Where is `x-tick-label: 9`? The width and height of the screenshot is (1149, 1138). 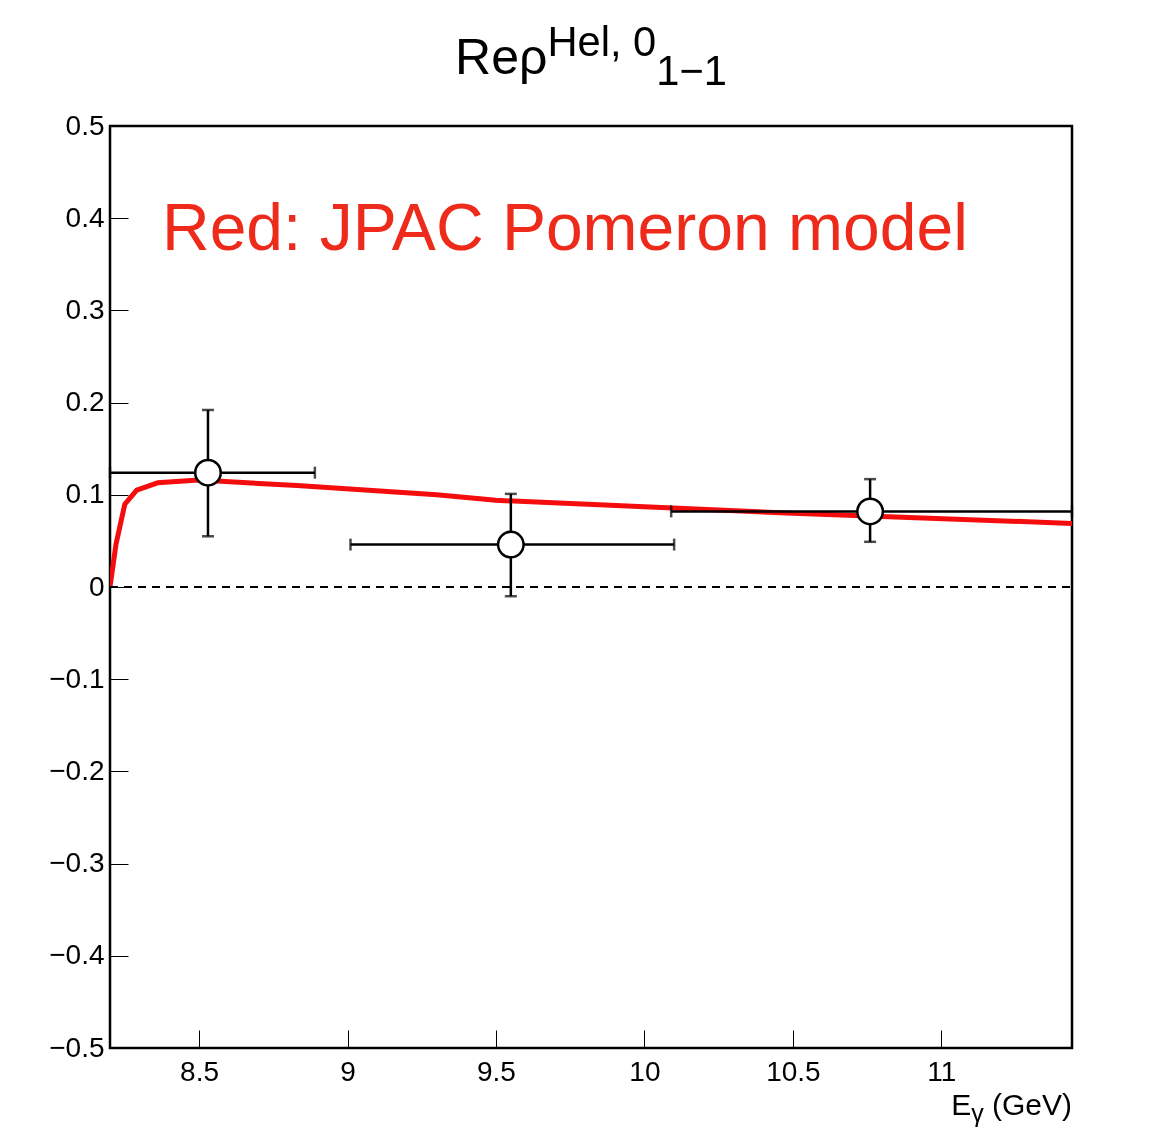
x-tick-label: 9 is located at coordinates (348, 1071).